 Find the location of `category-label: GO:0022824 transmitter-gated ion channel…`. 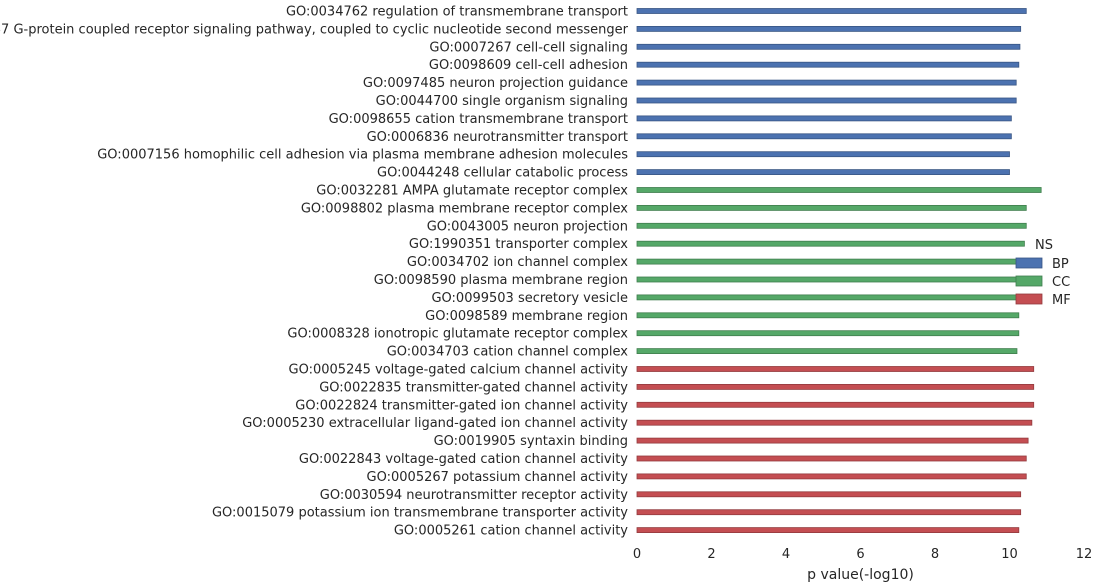

category-label: GO:0022824 transmitter-gated ion channel… is located at coordinates (461, 405).